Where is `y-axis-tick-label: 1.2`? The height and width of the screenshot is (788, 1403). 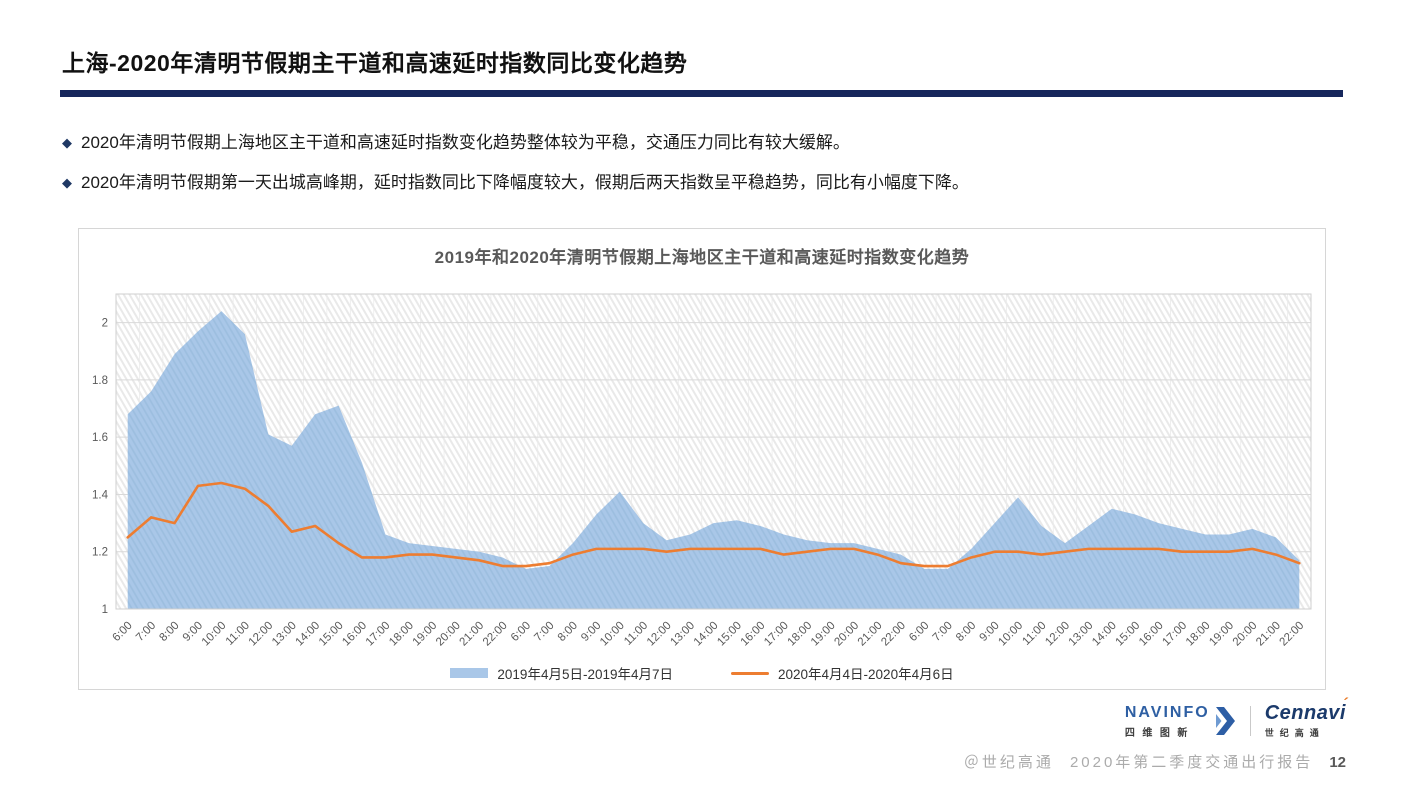 y-axis-tick-label: 1.2 is located at coordinates (100, 553).